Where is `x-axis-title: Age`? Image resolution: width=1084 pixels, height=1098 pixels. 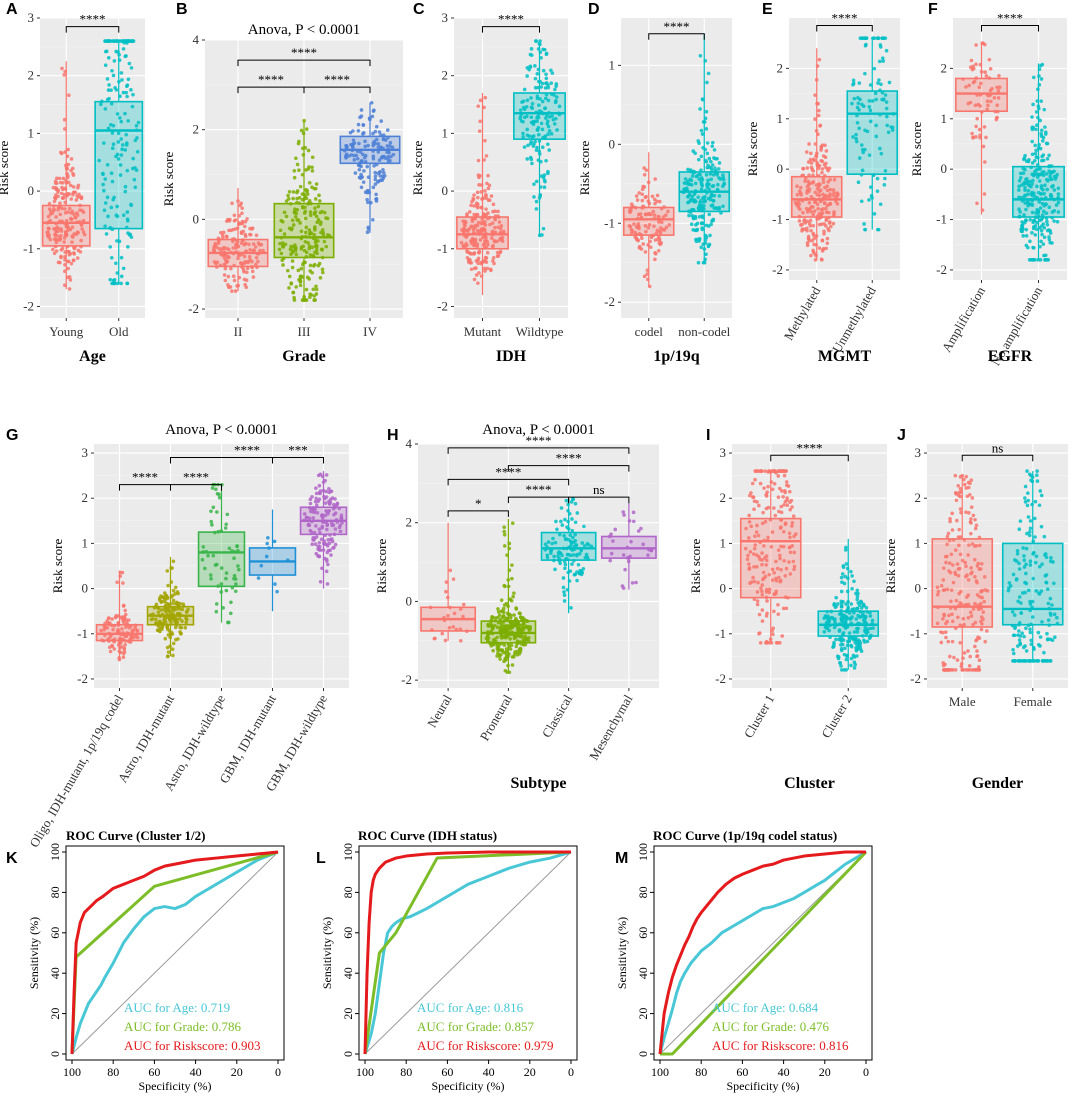
x-axis-title: Age is located at coordinates (92, 356).